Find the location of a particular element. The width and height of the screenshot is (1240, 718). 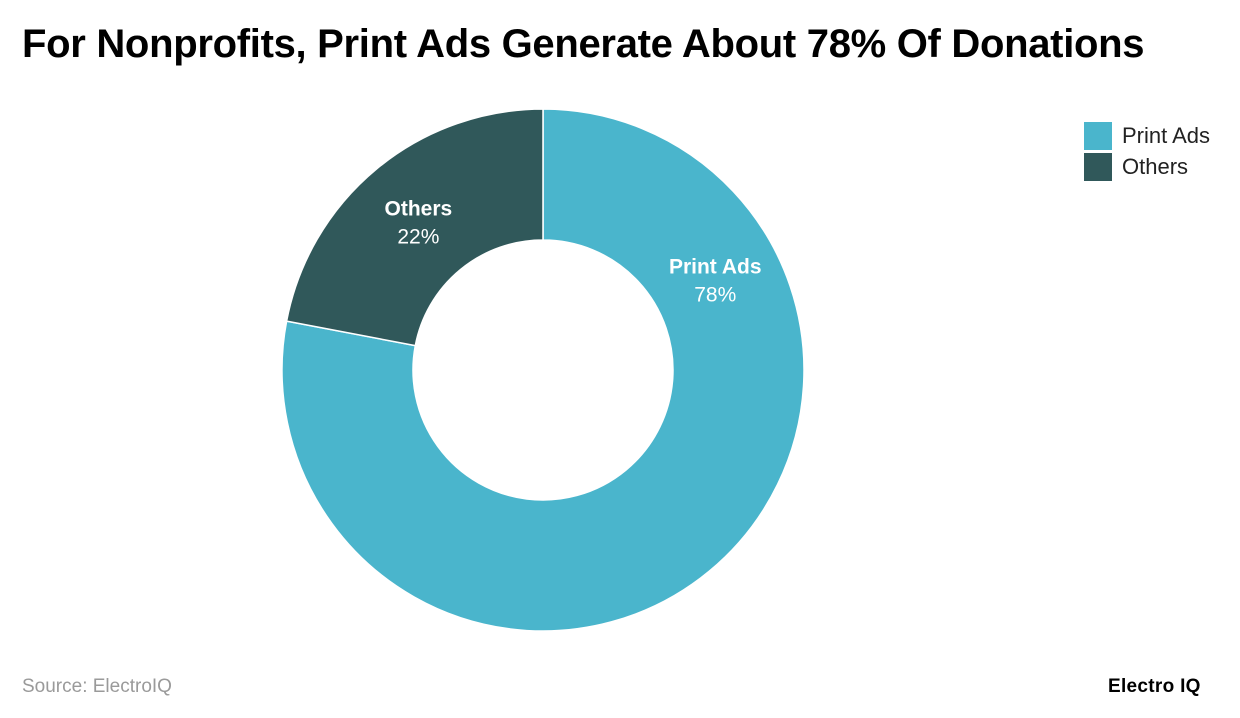

legend-swatch-others is located at coordinates (1098, 166).